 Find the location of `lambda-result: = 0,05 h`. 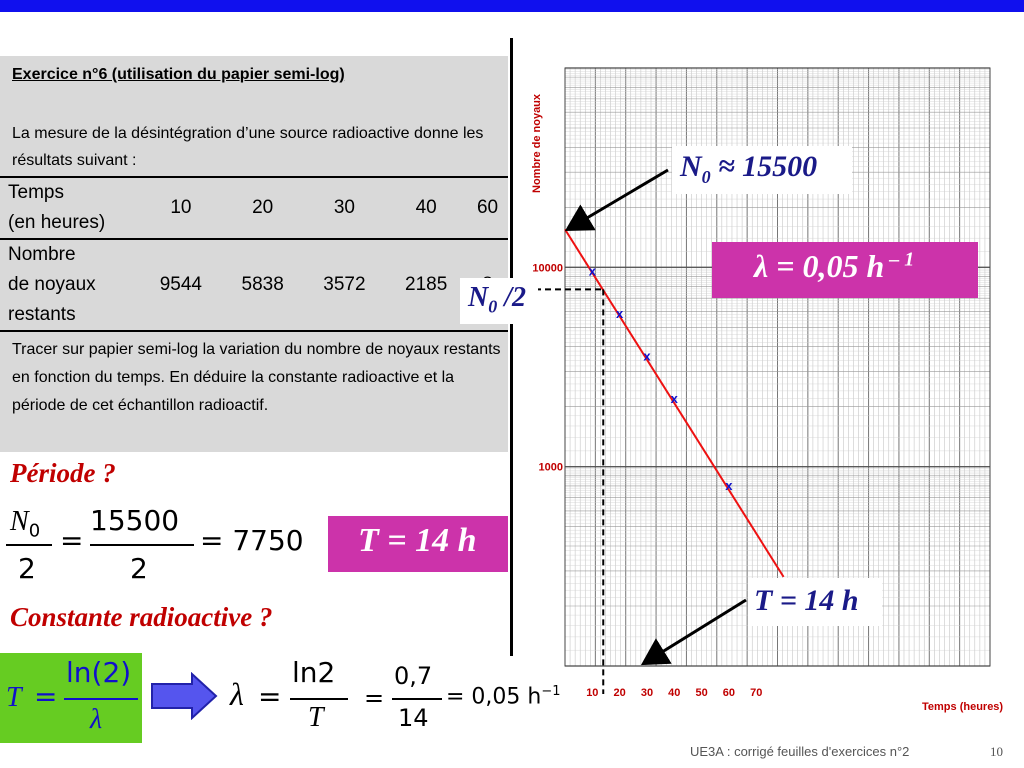

lambda-result: = 0,05 h is located at coordinates (494, 697).